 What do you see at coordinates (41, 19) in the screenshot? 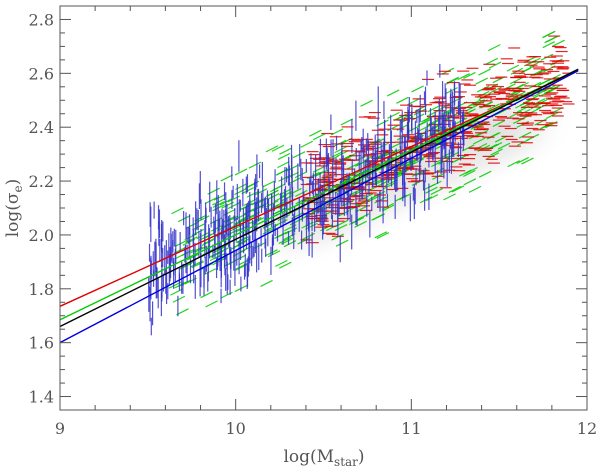
I see `y-tick-label: 2.8` at bounding box center [41, 19].